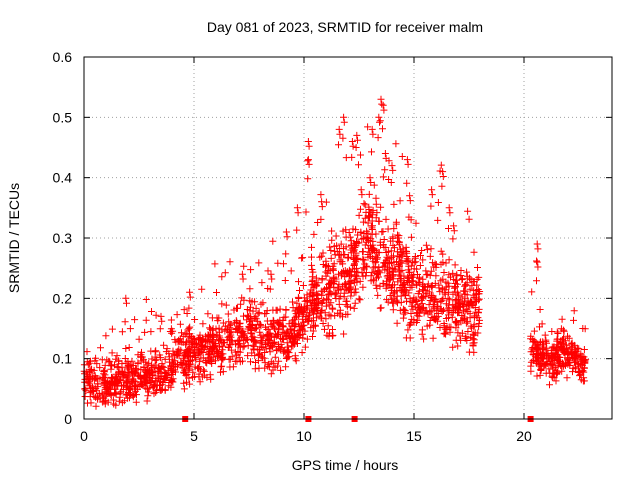 This screenshot has width=640, height=480. I want to click on y-tick-label: 0, so click(68, 419).